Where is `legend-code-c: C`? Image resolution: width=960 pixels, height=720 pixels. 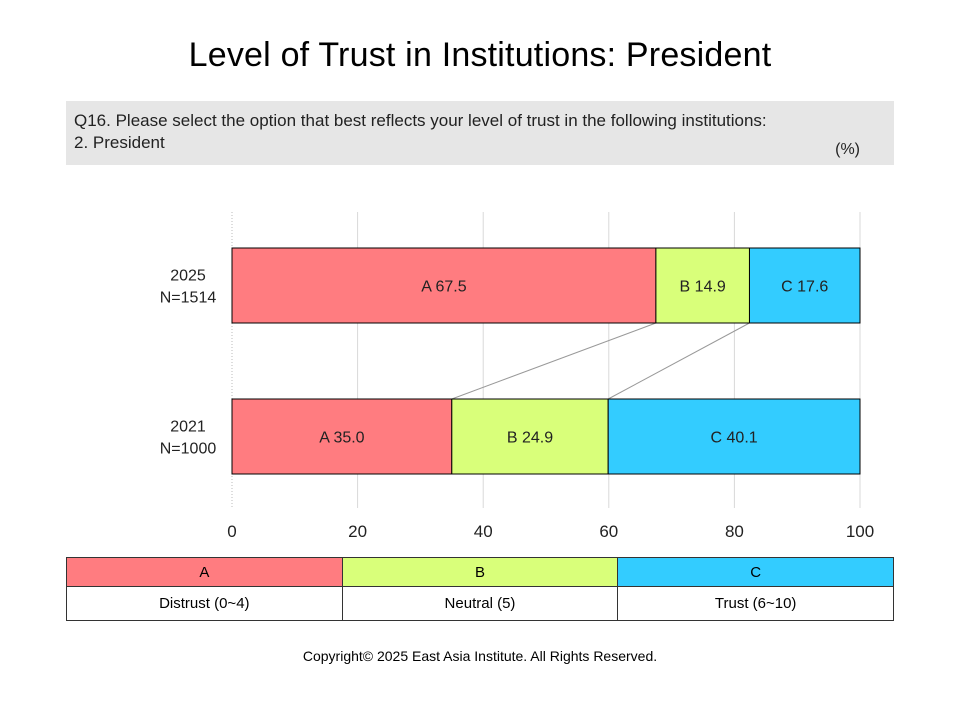 legend-code-c: C is located at coordinates (755, 572).